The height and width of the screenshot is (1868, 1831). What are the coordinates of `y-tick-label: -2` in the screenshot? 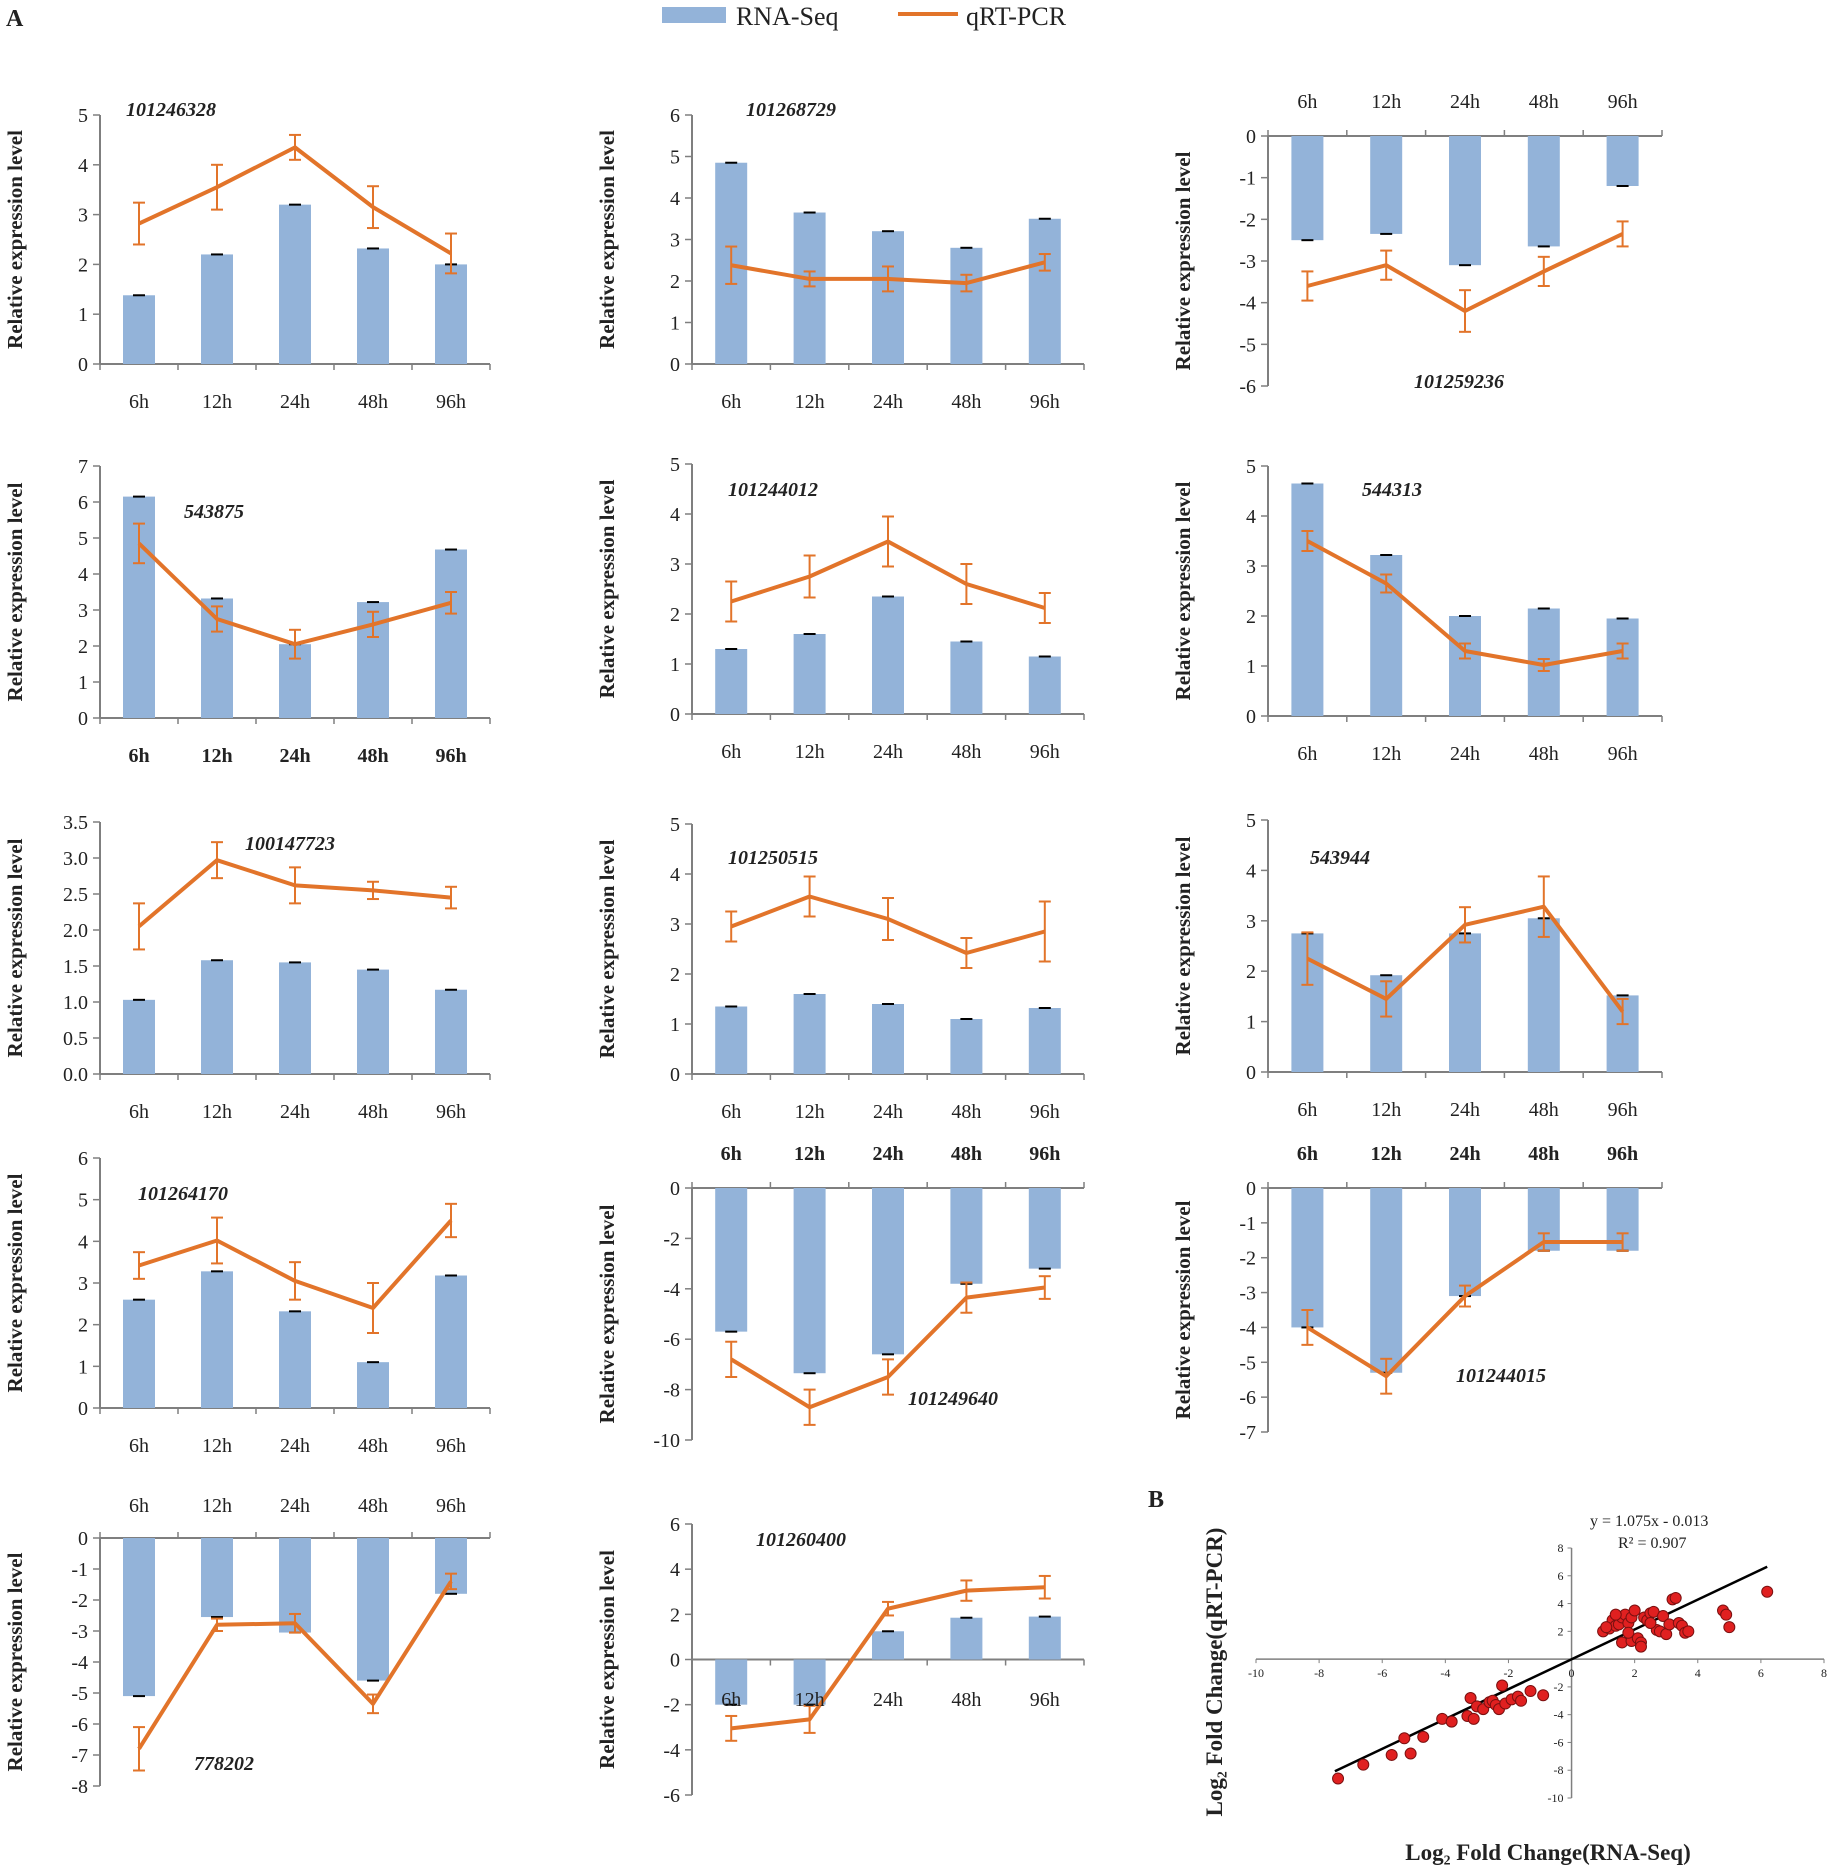 It's located at (671, 1706).